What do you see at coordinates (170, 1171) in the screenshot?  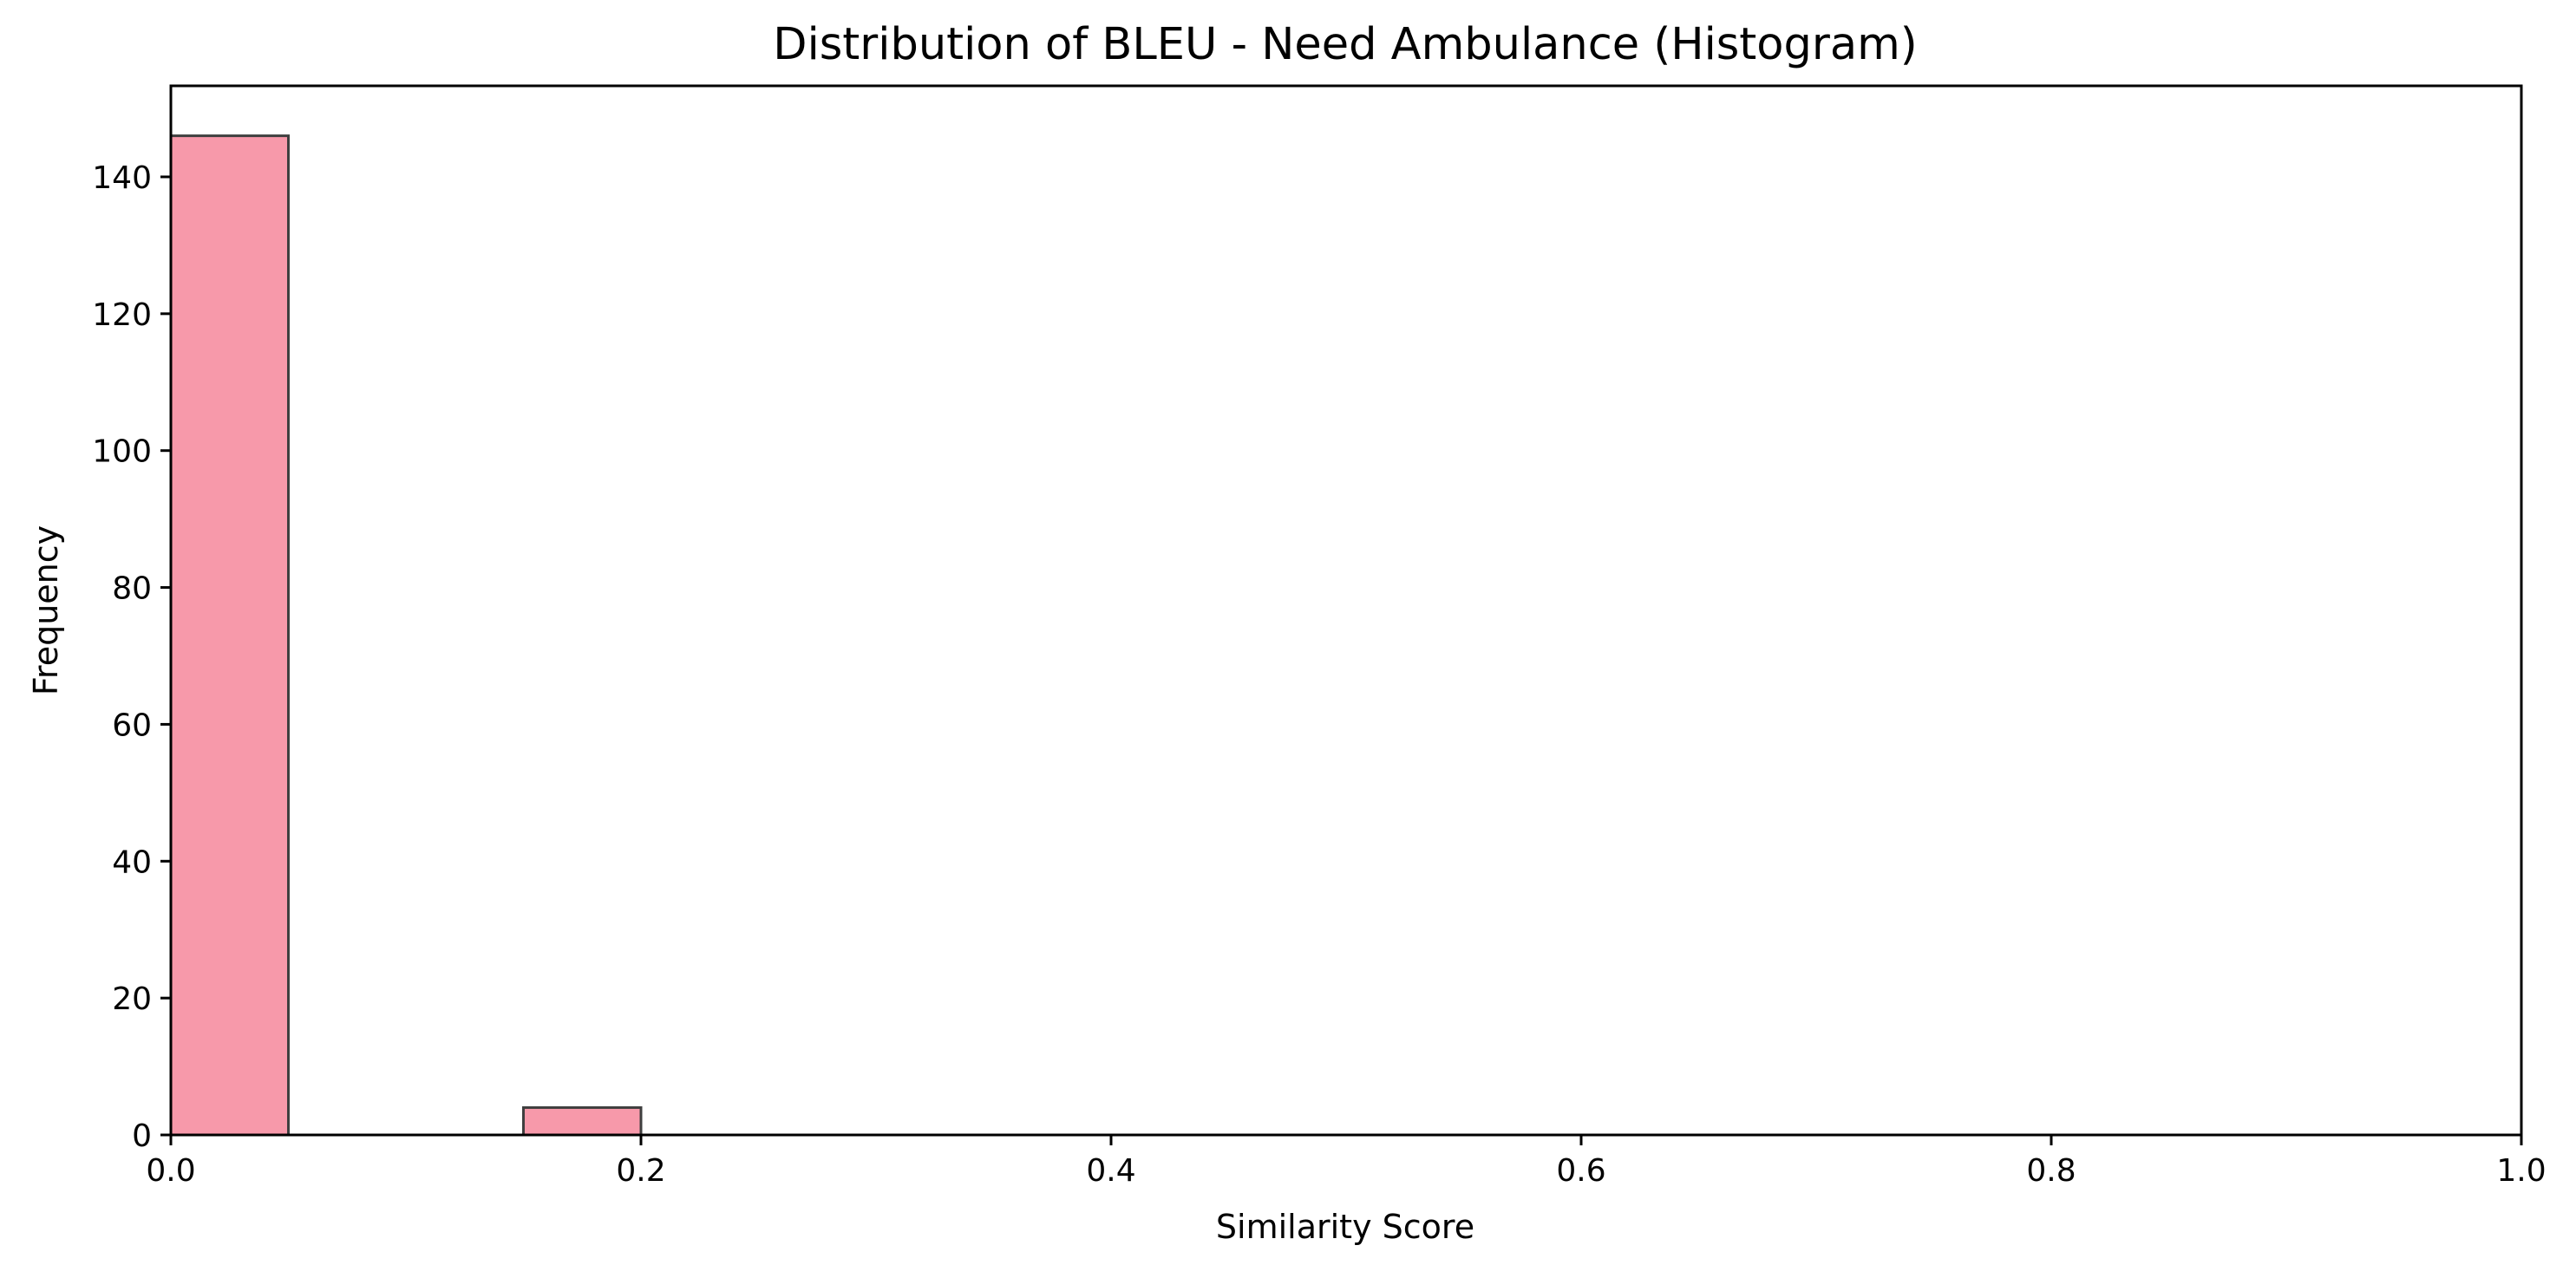 I see `x-tick-label: 0.0` at bounding box center [170, 1171].